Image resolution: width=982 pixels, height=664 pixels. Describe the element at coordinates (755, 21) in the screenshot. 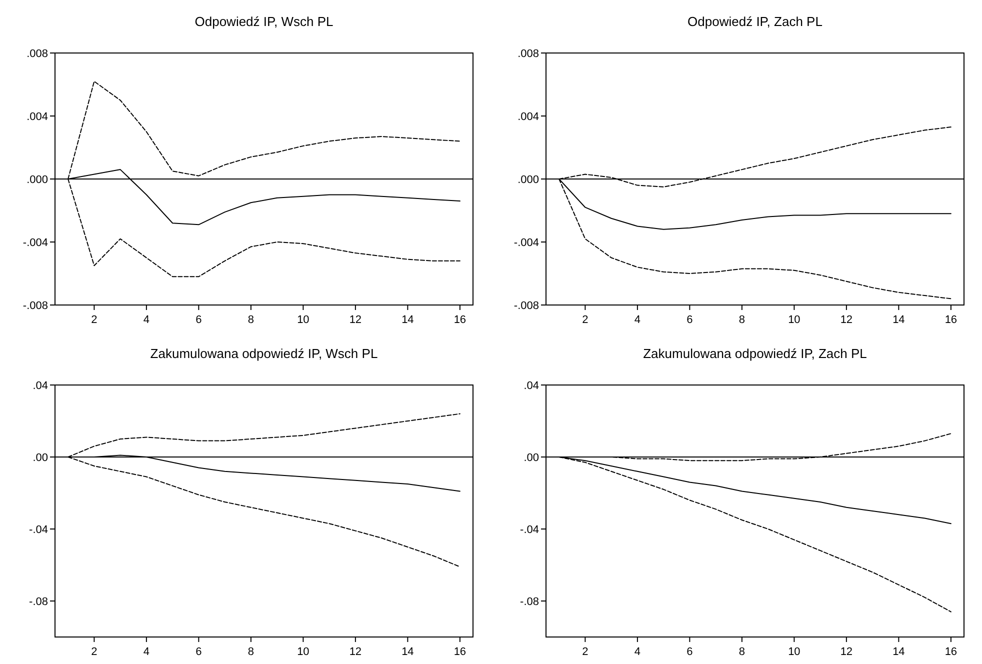

I see `chart-title: Odpowiedź IP, Zach PL` at that location.